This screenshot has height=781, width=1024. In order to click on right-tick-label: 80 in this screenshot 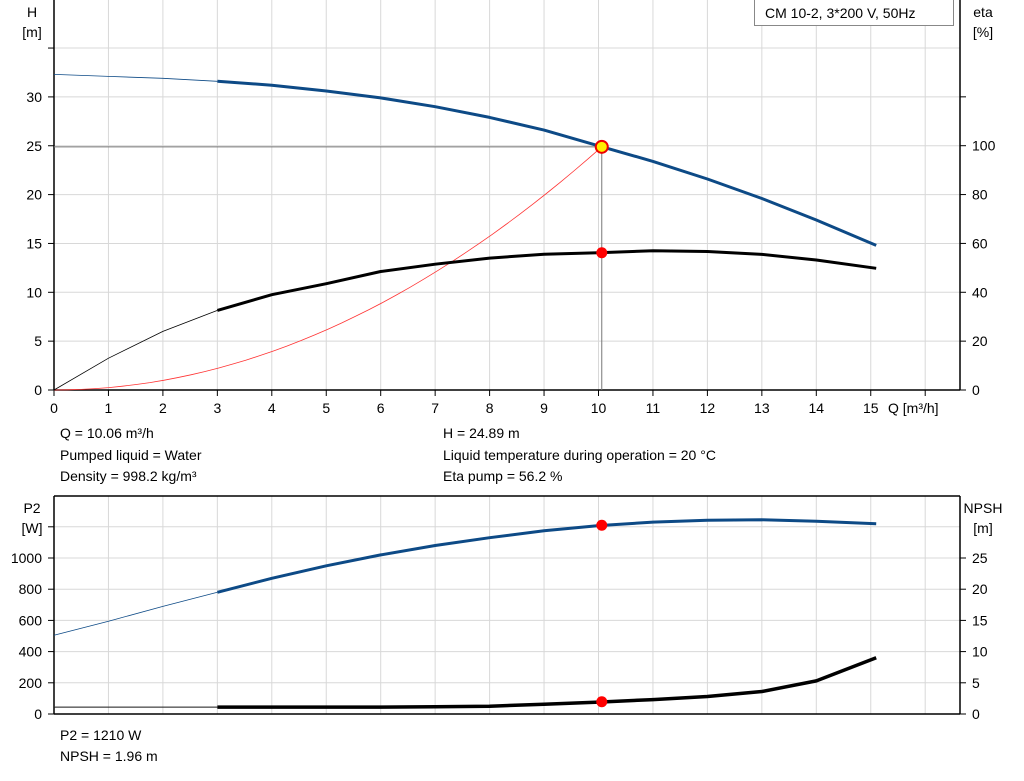, I will do `click(980, 195)`.